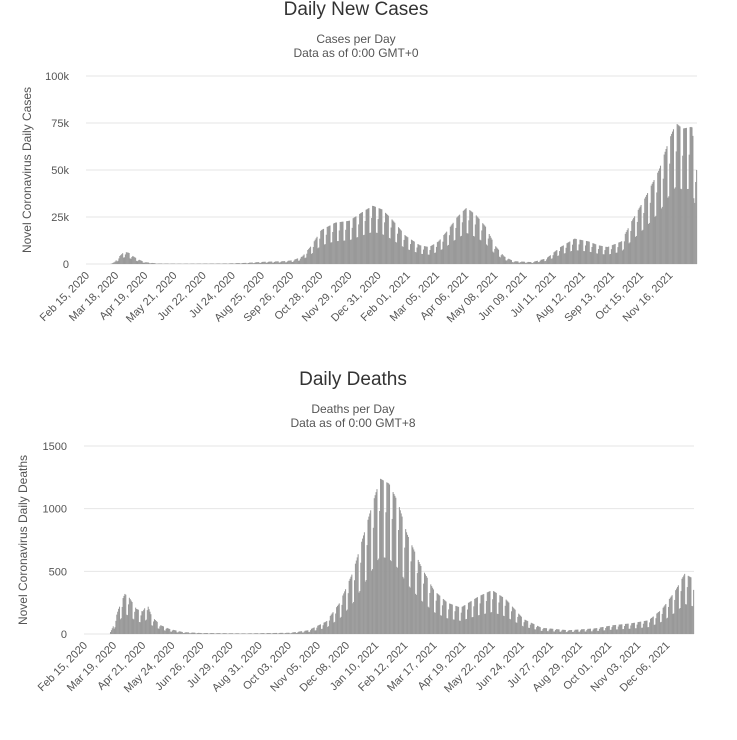  I want to click on cases-y-axis-label: Novel Coronavirus Daily Cases, so click(27, 170).